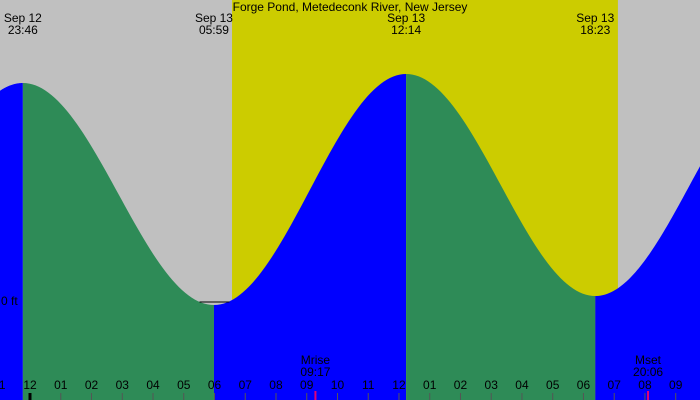 The width and height of the screenshot is (700, 400). What do you see at coordinates (315, 372) in the screenshot?
I see `moon-time: 09:17` at bounding box center [315, 372].